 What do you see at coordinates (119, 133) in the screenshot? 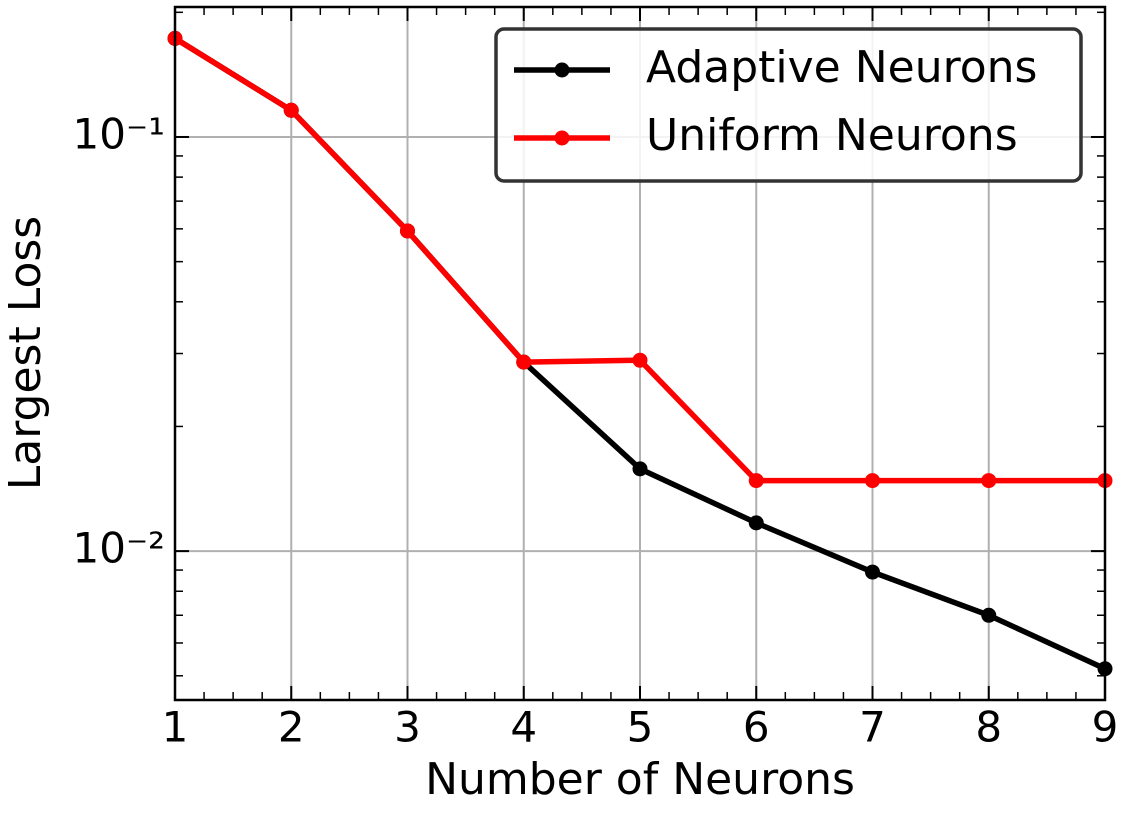
I see `y-tick-label: 10⁻¹` at bounding box center [119, 133].